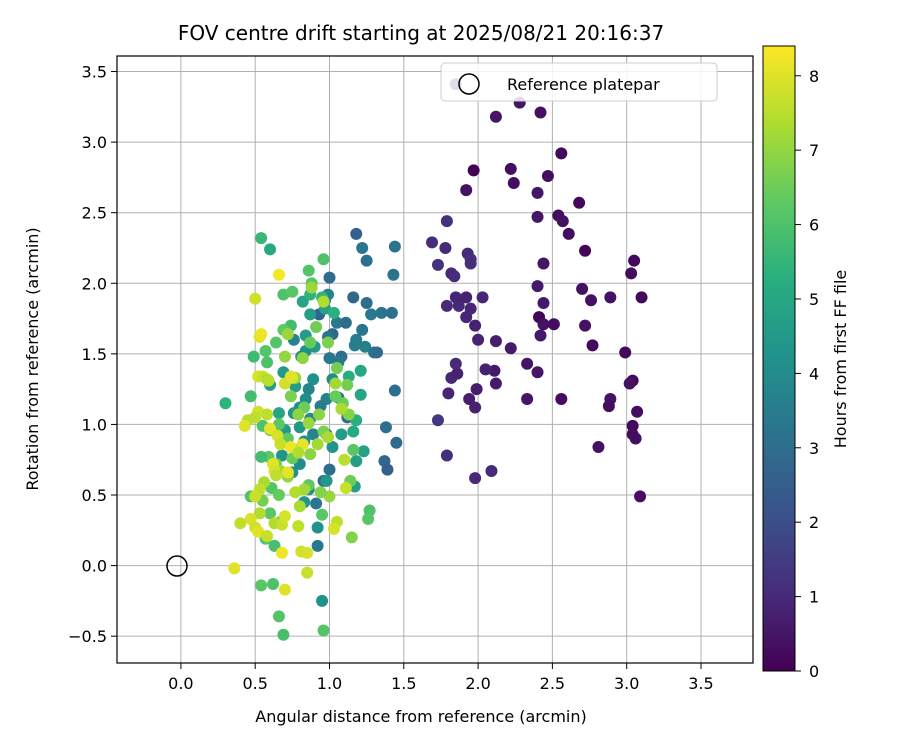 The width and height of the screenshot is (900, 750). What do you see at coordinates (94, 72) in the screenshot?
I see `y-tick-label: 3.5` at bounding box center [94, 72].